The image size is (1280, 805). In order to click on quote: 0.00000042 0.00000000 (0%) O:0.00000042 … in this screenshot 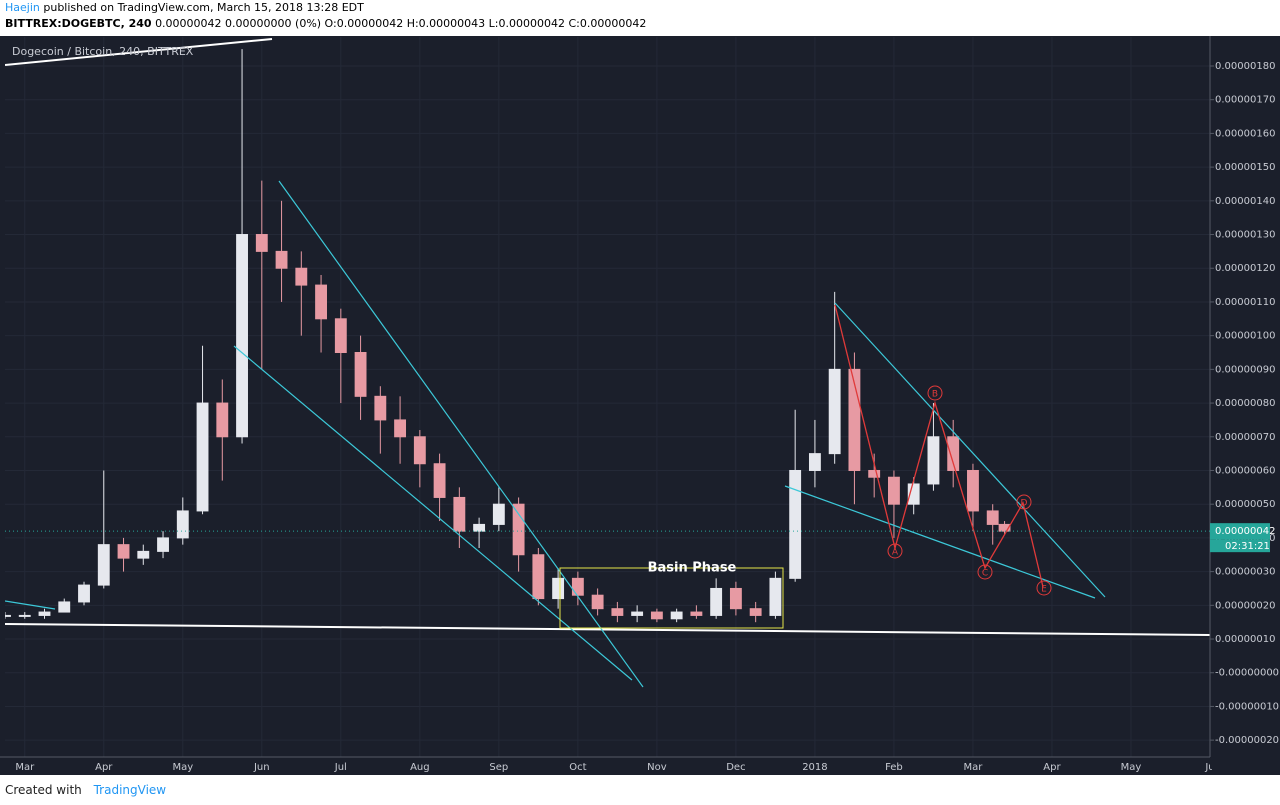, I will do `click(401, 23)`.